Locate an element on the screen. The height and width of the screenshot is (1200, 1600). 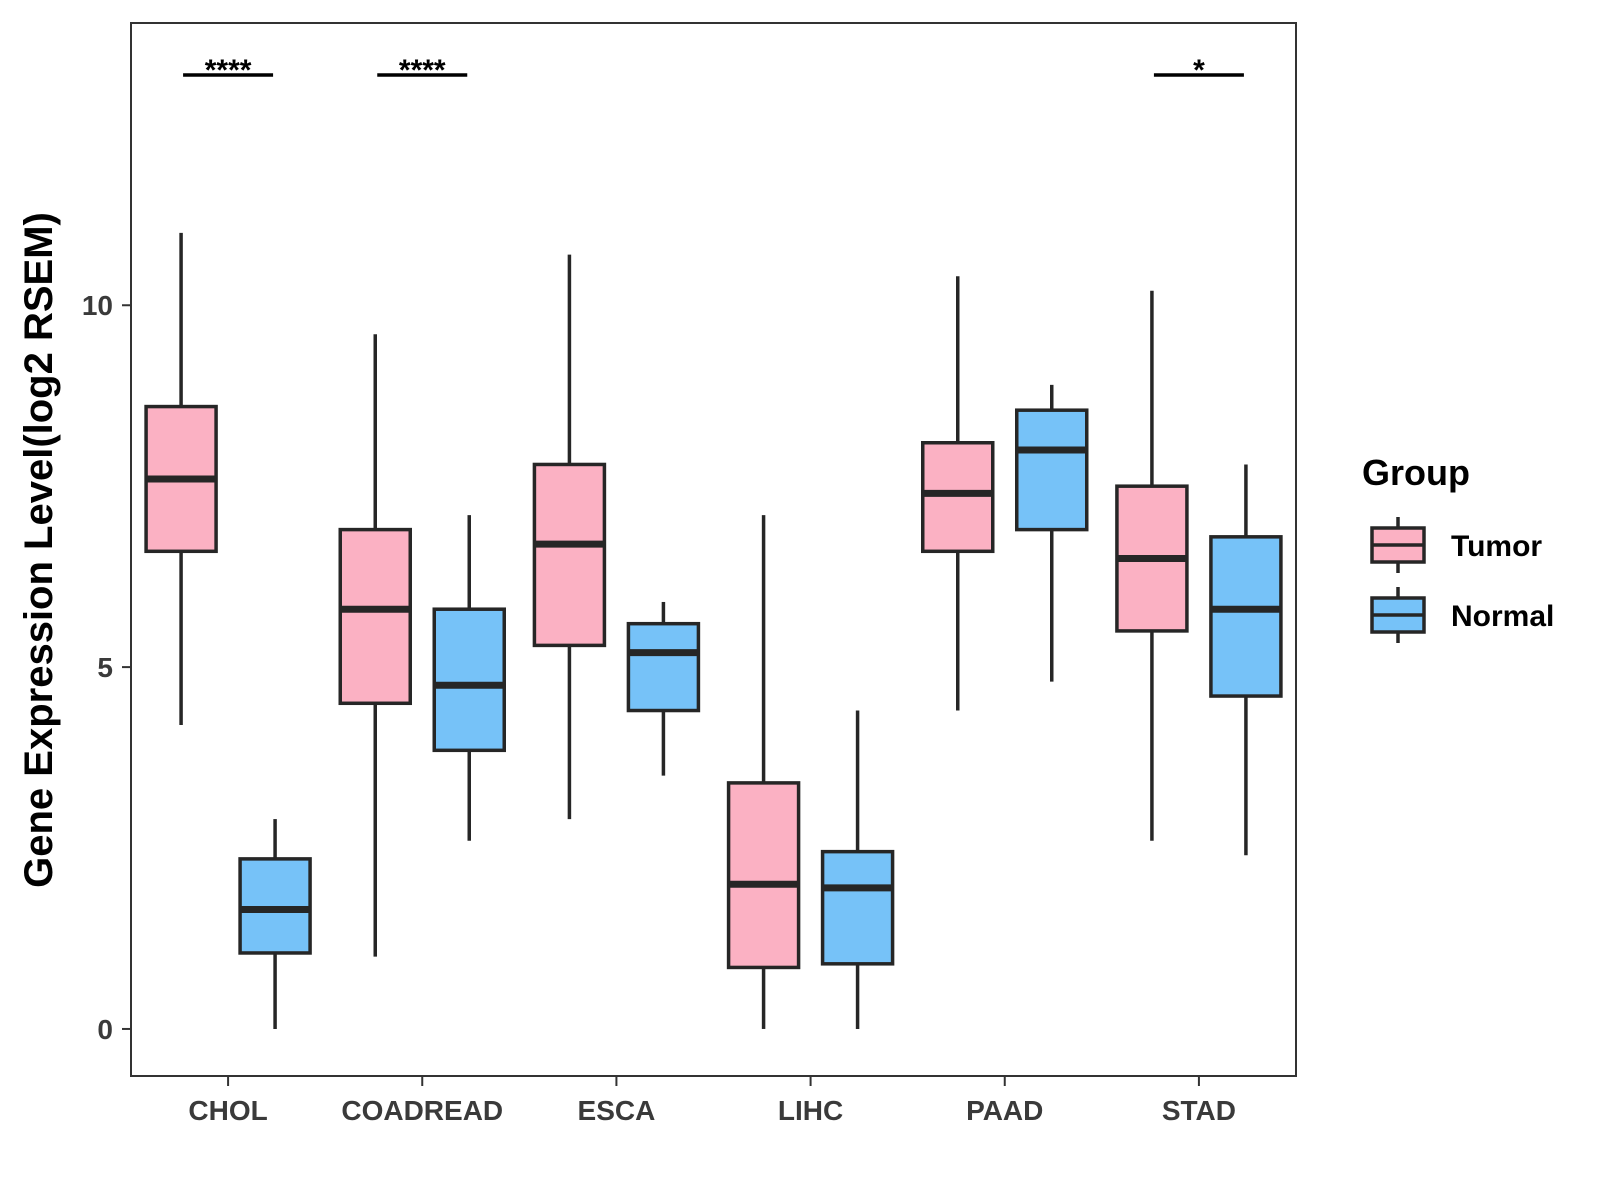
x-axis: CHOL COADREAD ESCA LIHC PAAD STAD is located at coordinates (712, 1101).